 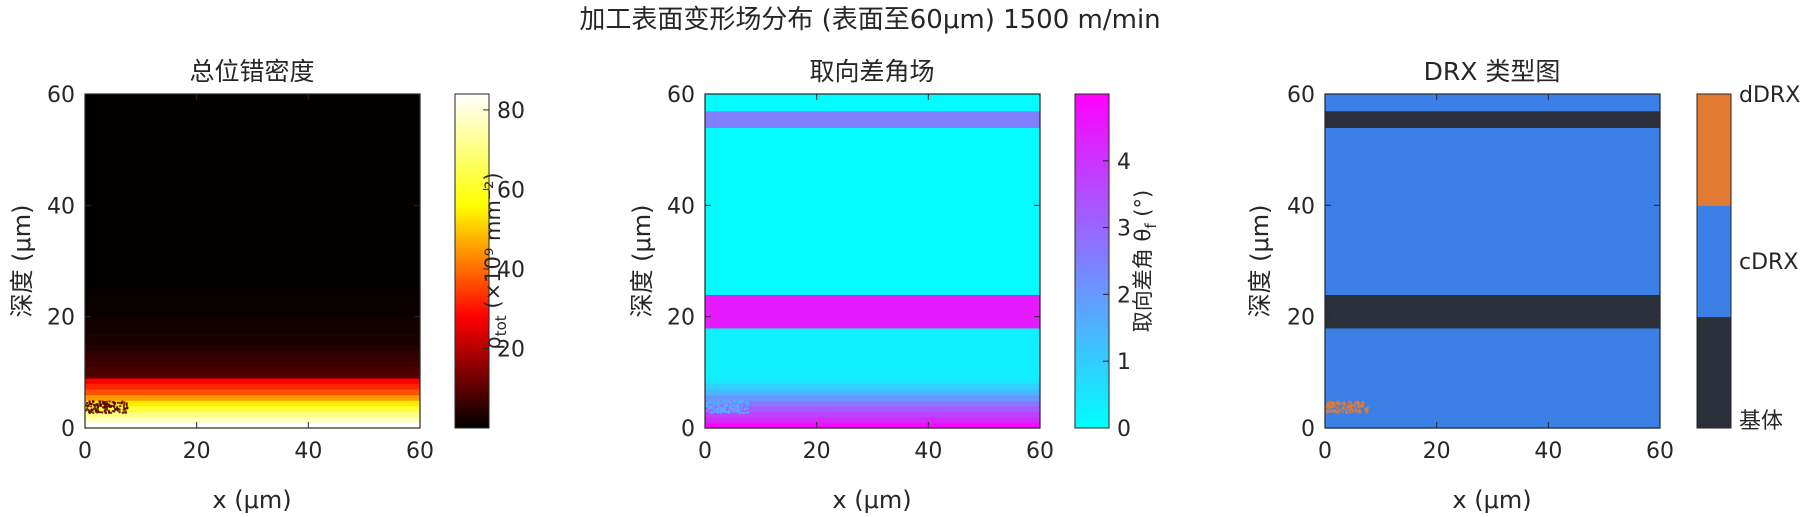 What do you see at coordinates (1145, 261) in the screenshot?
I see `colorbar-label: 取向差角 θf (°)` at bounding box center [1145, 261].